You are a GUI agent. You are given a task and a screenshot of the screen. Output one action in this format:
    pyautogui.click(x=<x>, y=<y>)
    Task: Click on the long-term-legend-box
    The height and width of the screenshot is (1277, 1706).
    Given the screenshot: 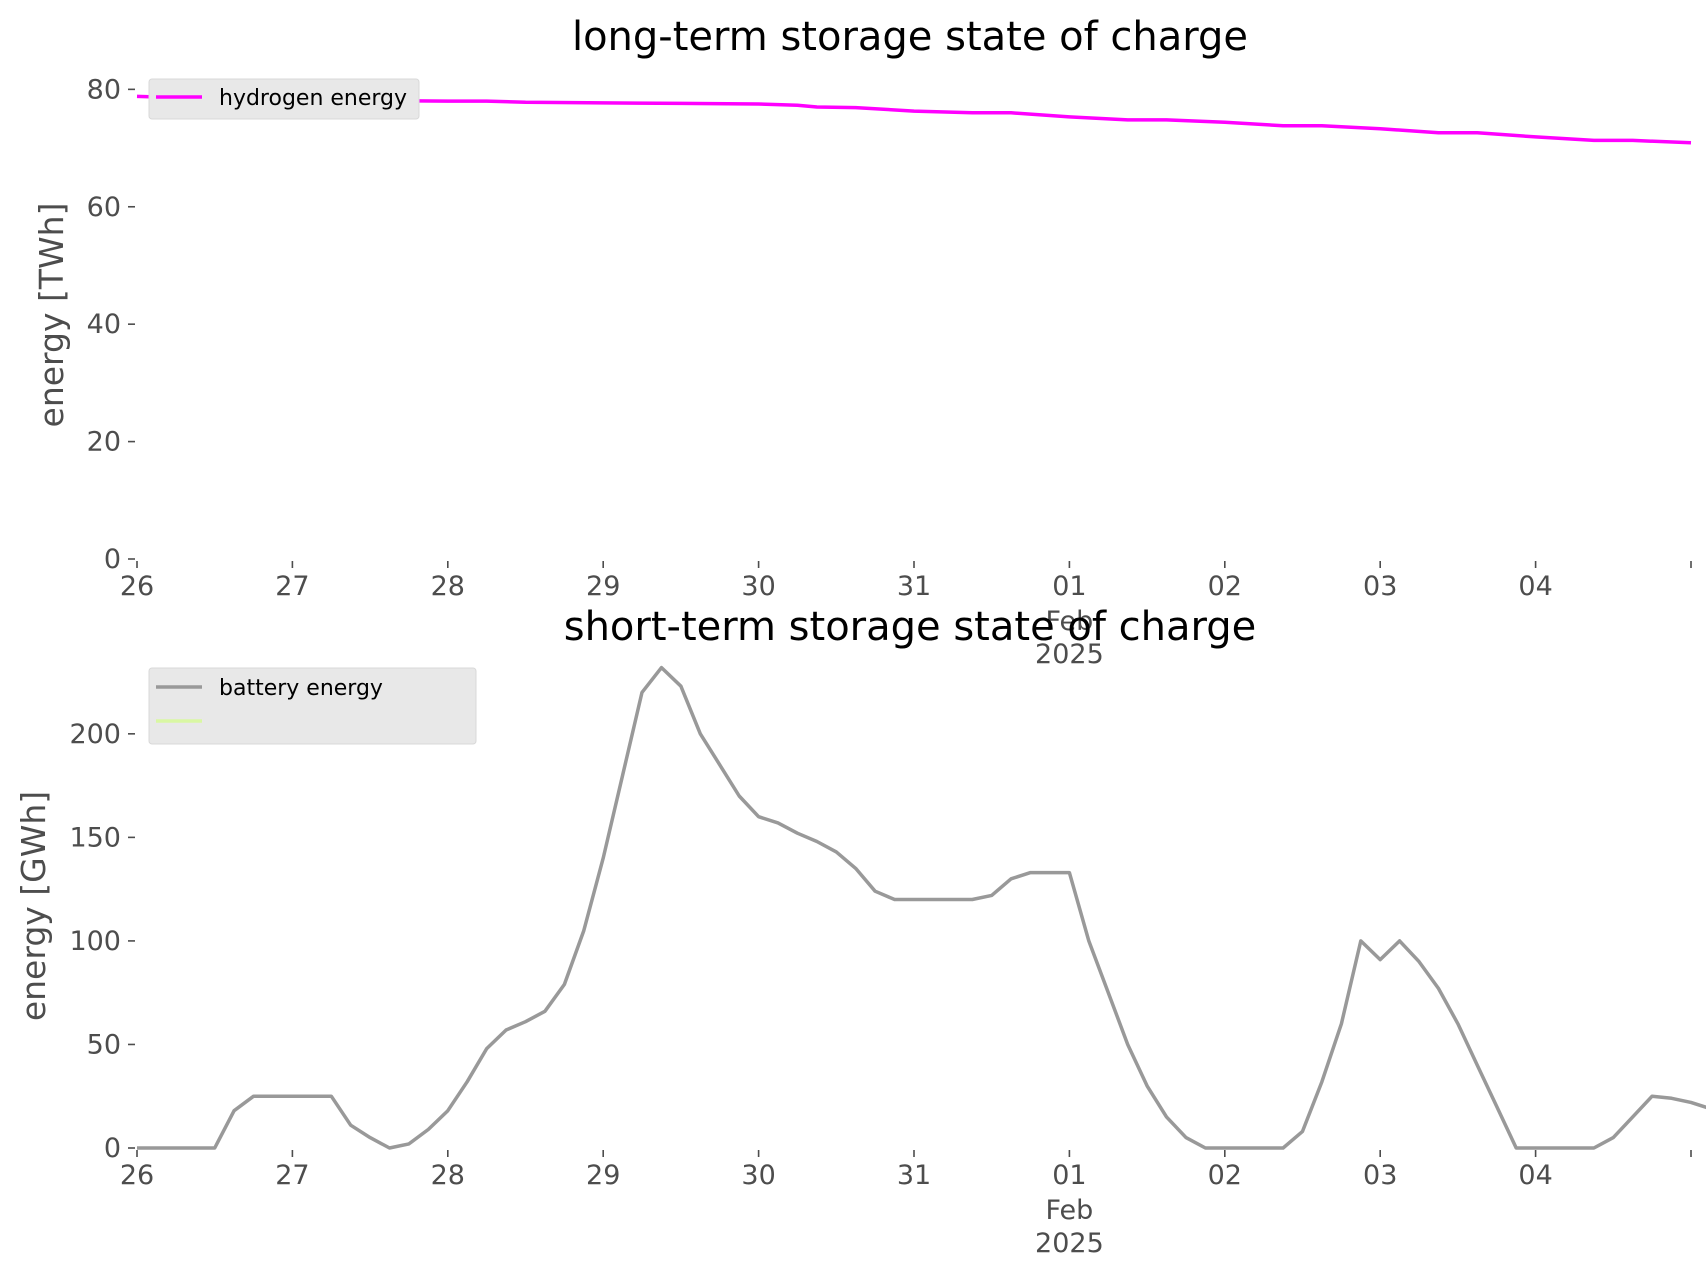 What is the action you would take?
    pyautogui.click(x=284, y=99)
    